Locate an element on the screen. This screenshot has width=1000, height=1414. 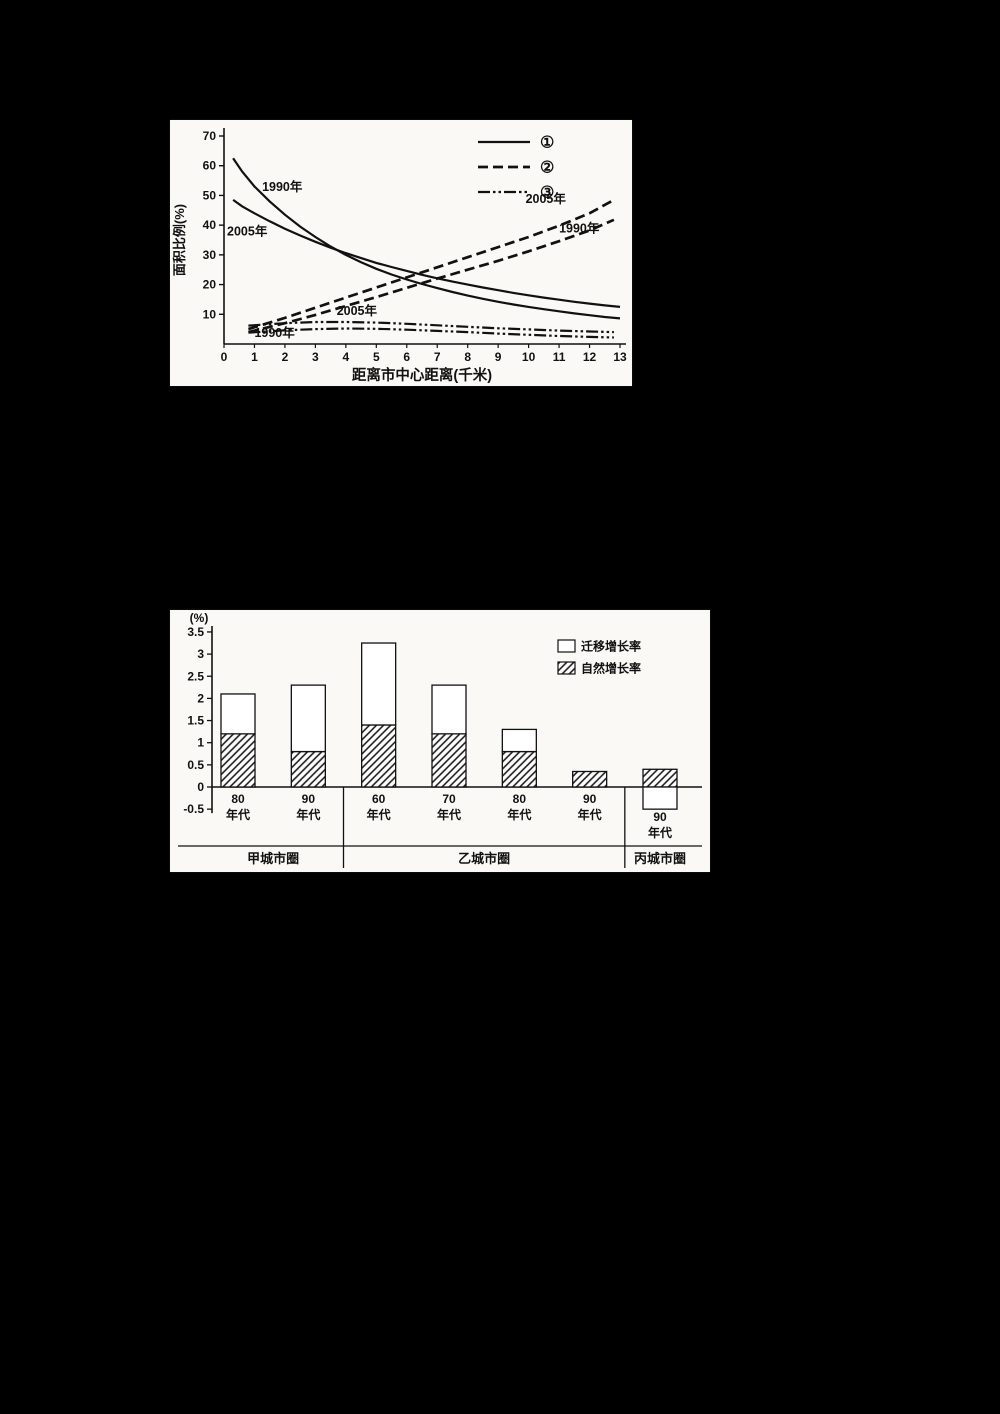
x-tick-label: 8 is located at coordinates (467, 357).